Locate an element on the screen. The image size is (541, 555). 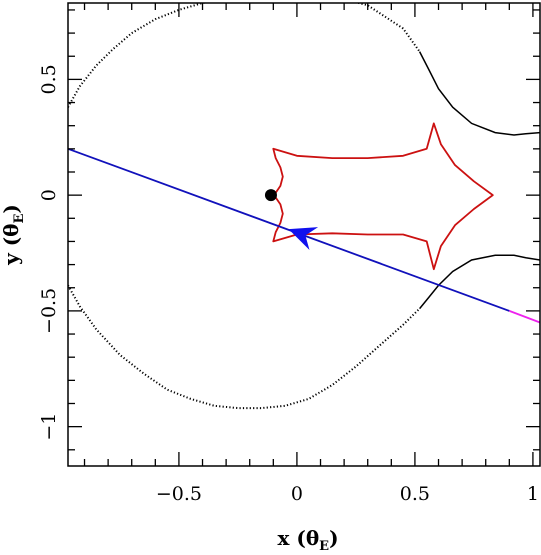
x-axis-label: x (θE) is located at coordinates (307, 540).